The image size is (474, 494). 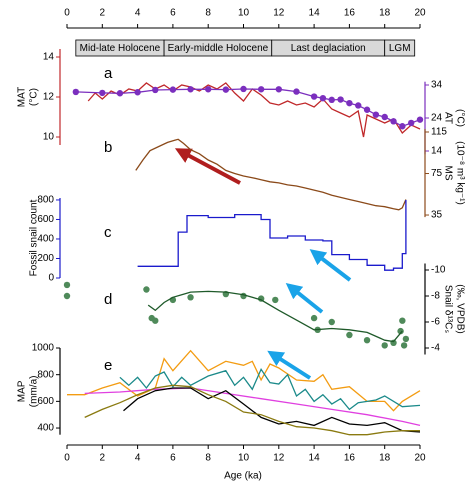 What do you see at coordinates (108, 73) in the screenshot?
I see `panel-letter: a` at bounding box center [108, 73].